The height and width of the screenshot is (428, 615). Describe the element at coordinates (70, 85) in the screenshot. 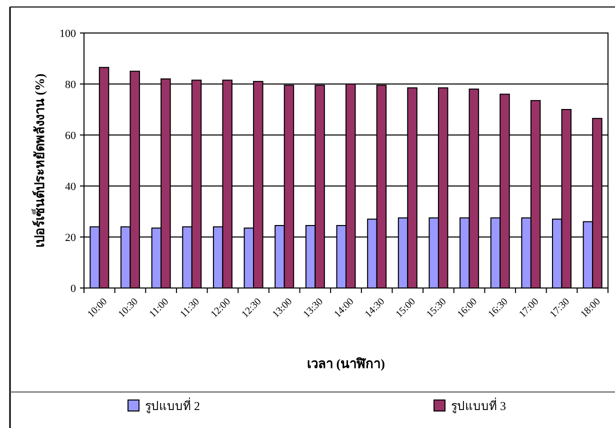

I see `y-tick-label: 80` at that location.